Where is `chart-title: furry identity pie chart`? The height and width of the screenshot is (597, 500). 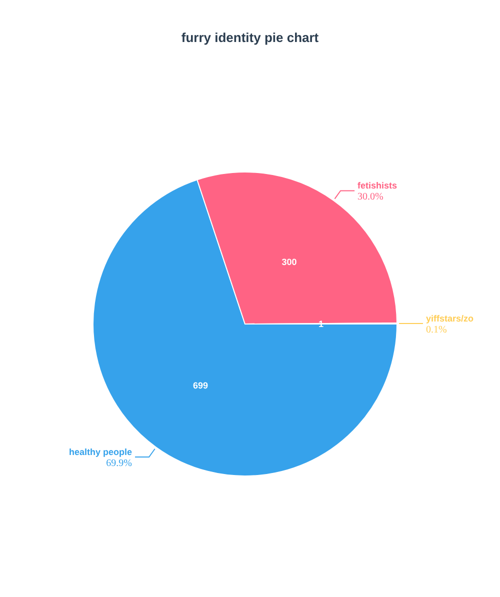 chart-title: furry identity pie chart is located at coordinates (250, 37).